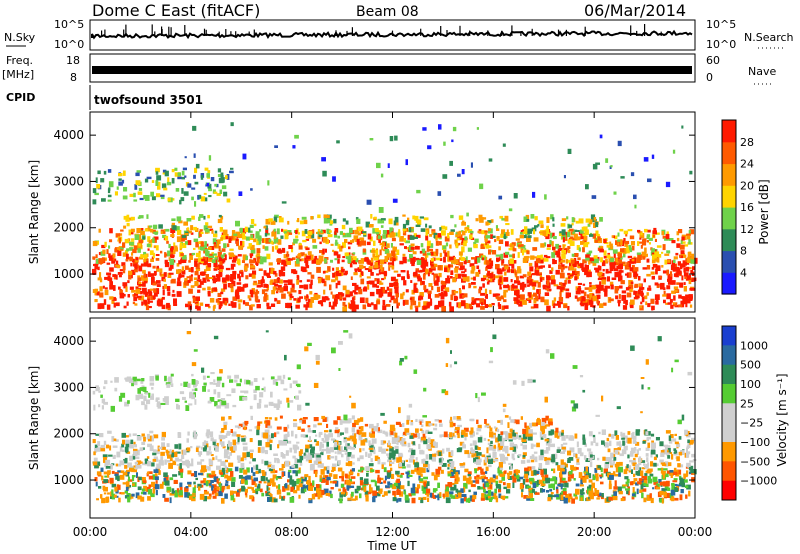 This screenshot has height=554, width=800. Describe the element at coordinates (73, 77) in the screenshot. I see `freq-tick-bottom: 8` at that location.